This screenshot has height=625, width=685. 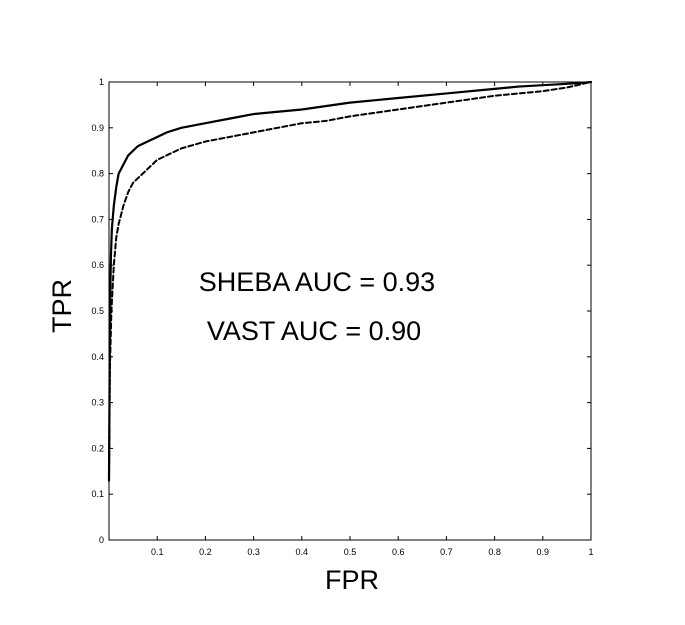 I want to click on x-tick-label: 0.1, so click(x=157, y=552).